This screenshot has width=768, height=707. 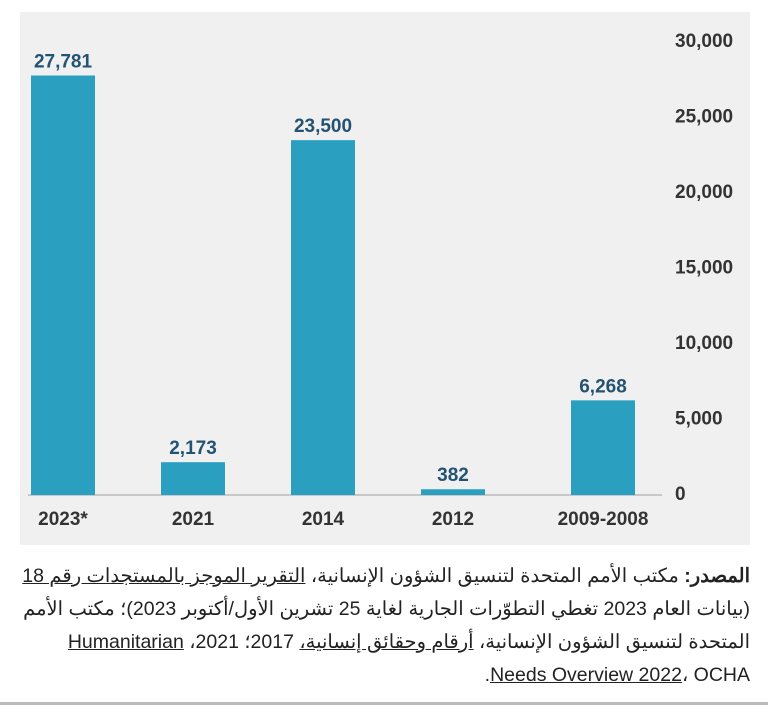 I want to click on source-text: 2017؛ 2021،, so click(x=241, y=642).